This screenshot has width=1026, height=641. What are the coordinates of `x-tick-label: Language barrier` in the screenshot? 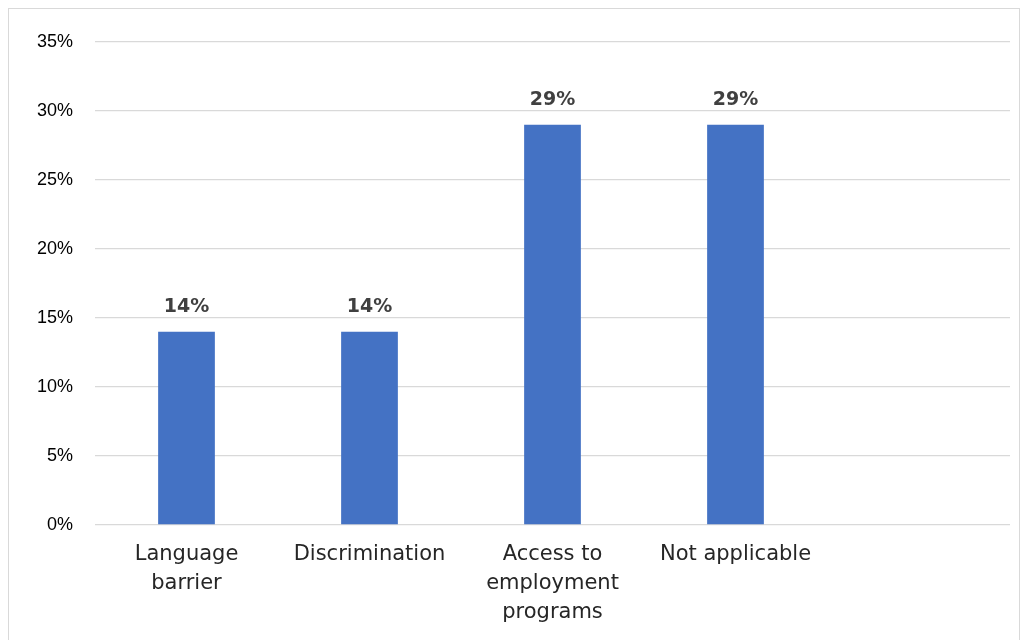 It's located at (186, 567).